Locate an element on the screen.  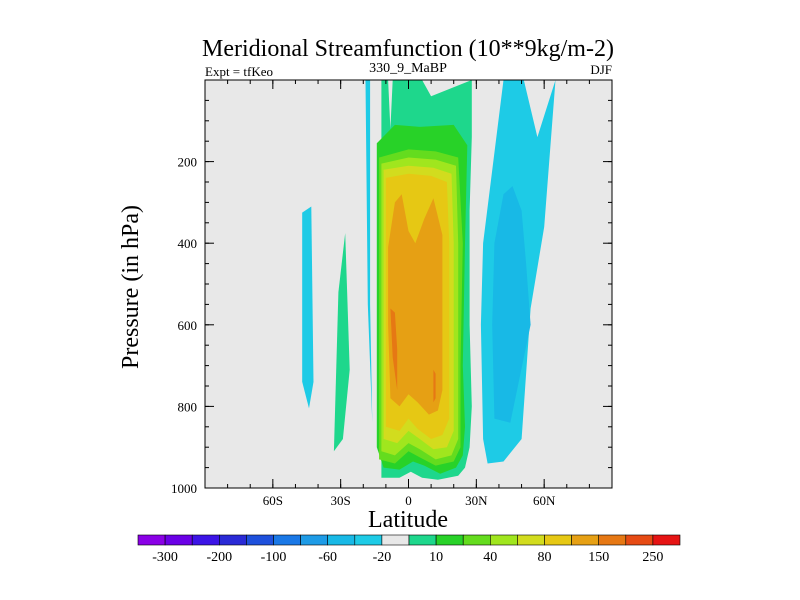
colorbar-label: 80 is located at coordinates (545, 557).